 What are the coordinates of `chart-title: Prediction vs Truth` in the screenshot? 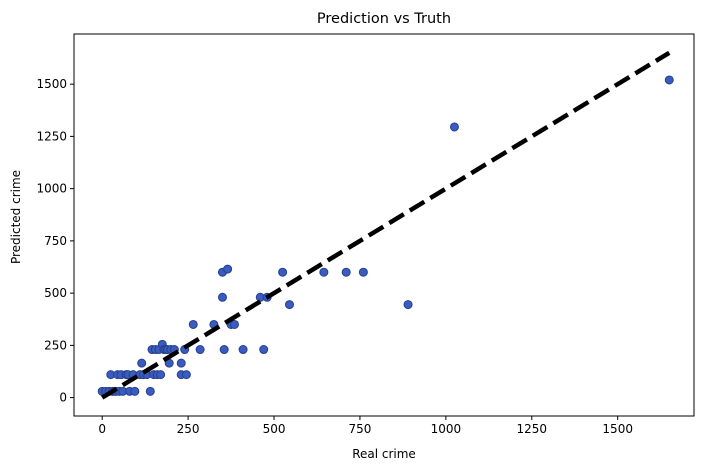 It's located at (384, 19).